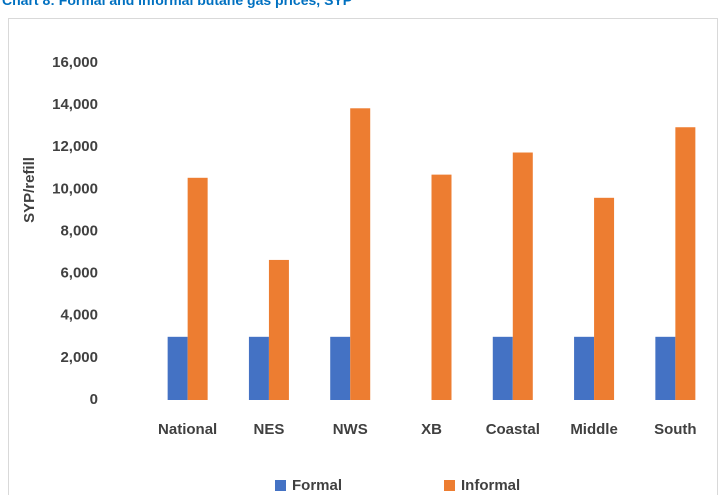  What do you see at coordinates (79, 315) in the screenshot?
I see `y-tick-label: 4,000` at bounding box center [79, 315].